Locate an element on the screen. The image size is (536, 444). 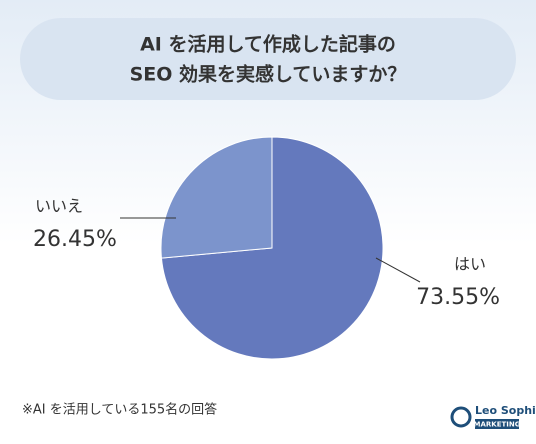
value-label: 73.55% is located at coordinates (458, 297).